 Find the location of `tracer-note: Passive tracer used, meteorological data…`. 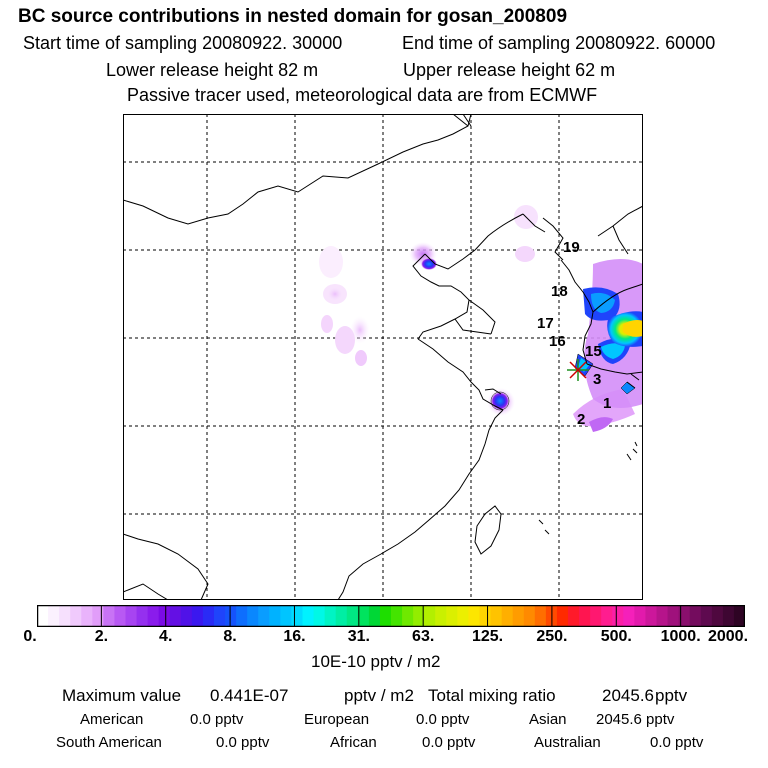

tracer-note: Passive tracer used, meteorological data… is located at coordinates (362, 95).